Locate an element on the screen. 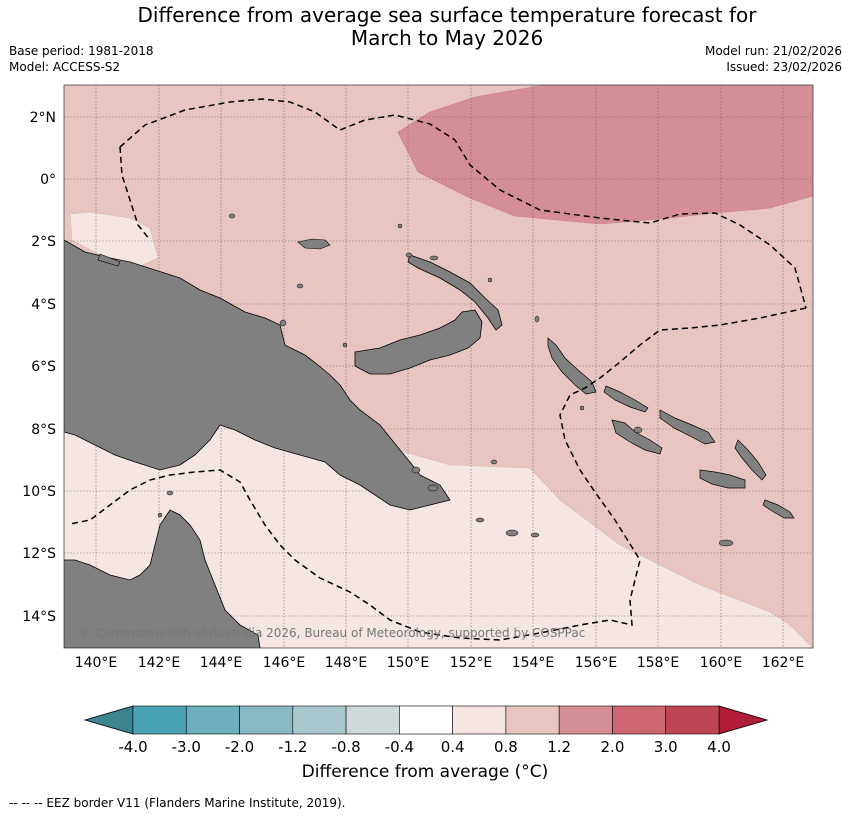 The image size is (850, 816). lat-label: 12°S is located at coordinates (39, 554).